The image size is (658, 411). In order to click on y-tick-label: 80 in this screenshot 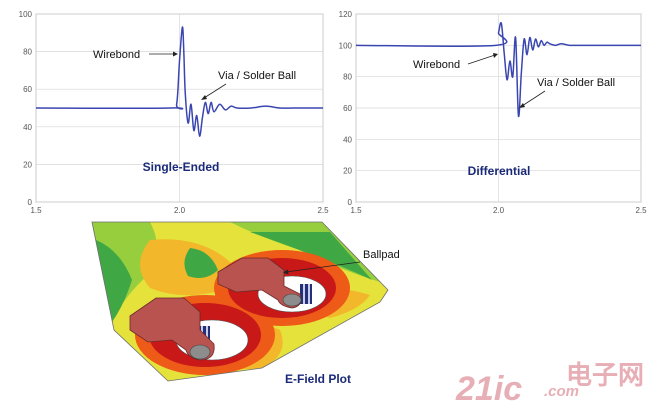, I will do `click(347, 77)`.